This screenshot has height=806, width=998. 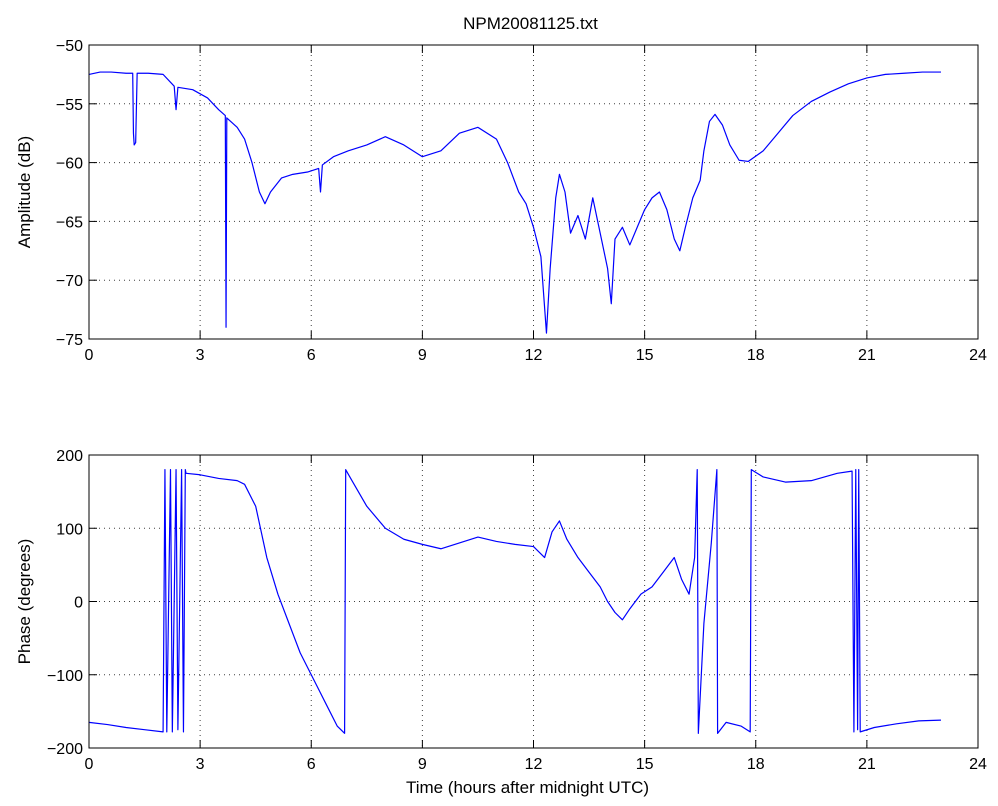 I want to click on amplitude-x-tick-label: 18, so click(x=756, y=355).